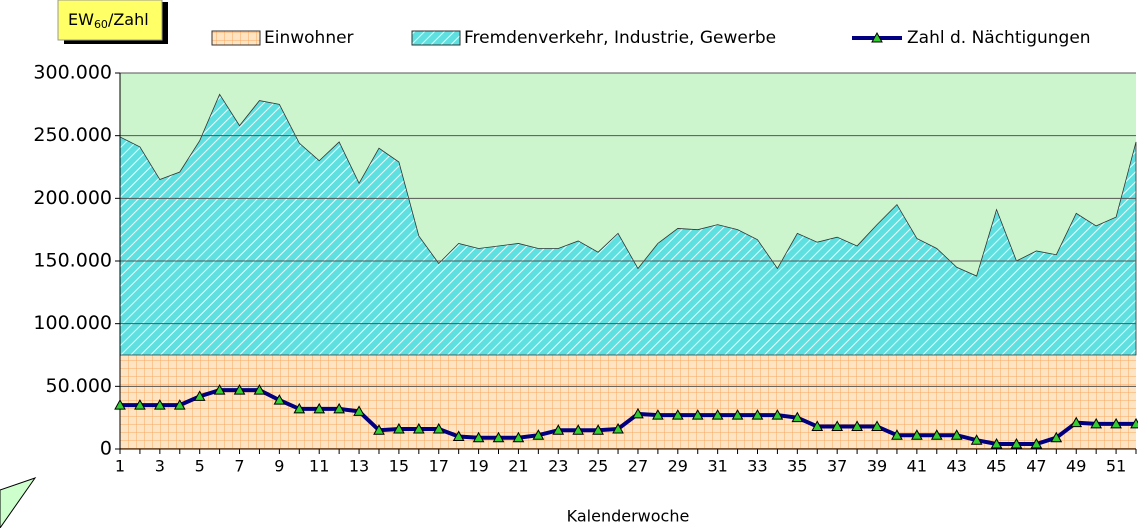  Describe the element at coordinates (319, 466) in the screenshot. I see `x-tick-label: 11` at that location.